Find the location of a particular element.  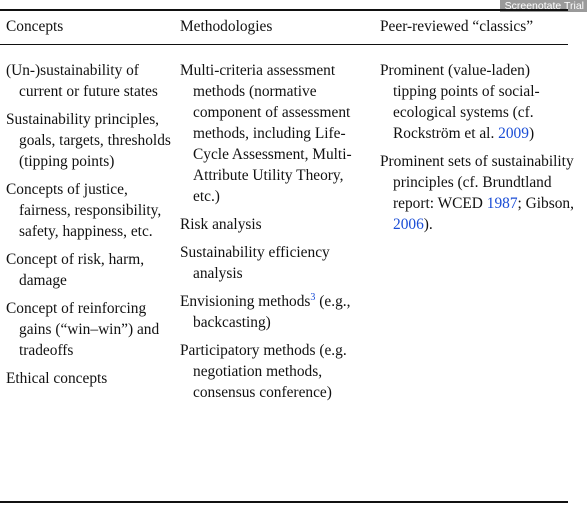

header-classics: Peer-reviewed “classics” is located at coordinates (457, 26).